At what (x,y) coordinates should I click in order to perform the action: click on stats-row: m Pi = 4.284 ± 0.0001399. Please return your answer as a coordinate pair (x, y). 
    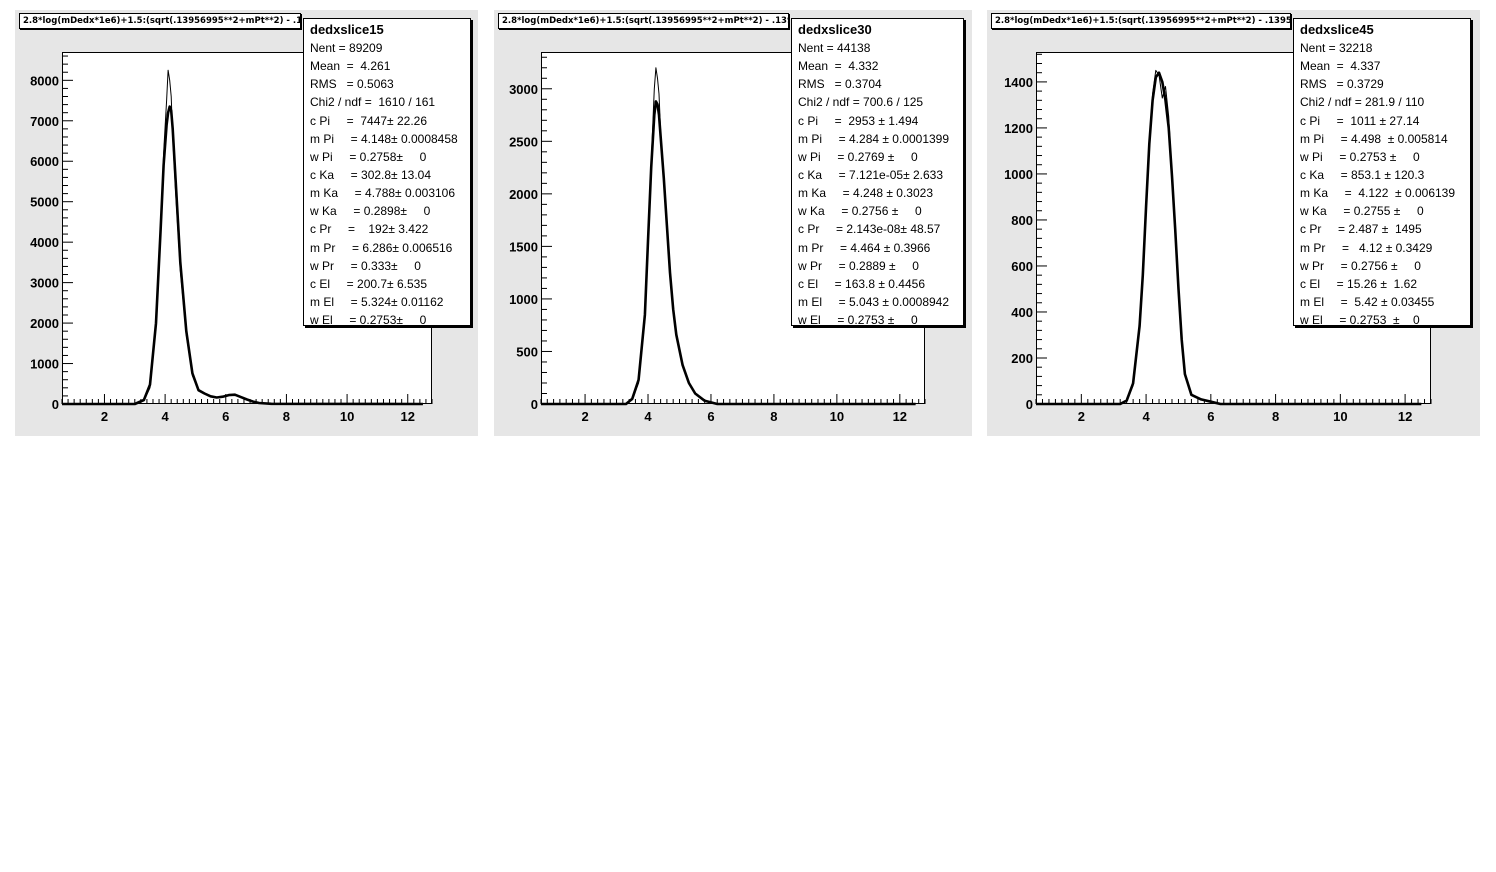
    Looking at the image, I should click on (874, 138).